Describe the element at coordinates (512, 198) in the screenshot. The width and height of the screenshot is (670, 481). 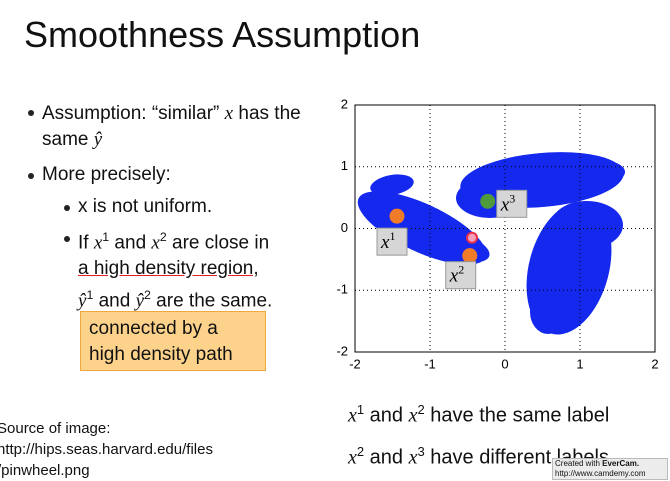
I see `label-sup: 3` at that location.